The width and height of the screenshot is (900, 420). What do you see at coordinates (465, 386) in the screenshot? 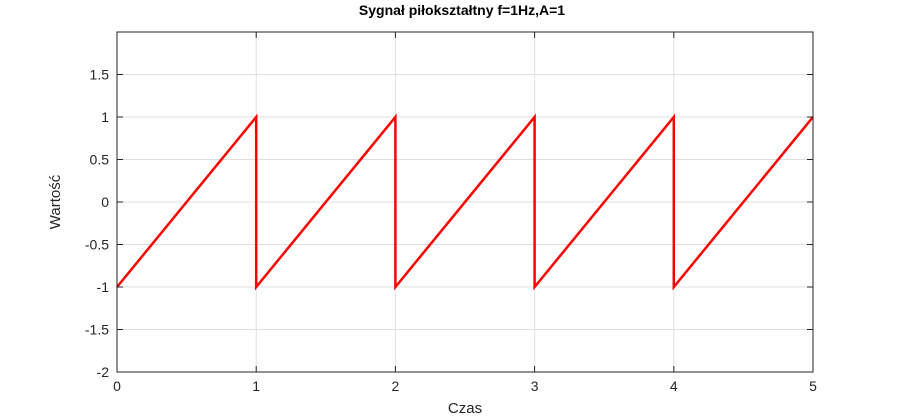
I see `x-tick-labels: 0 1 2 3 4 5` at bounding box center [465, 386].